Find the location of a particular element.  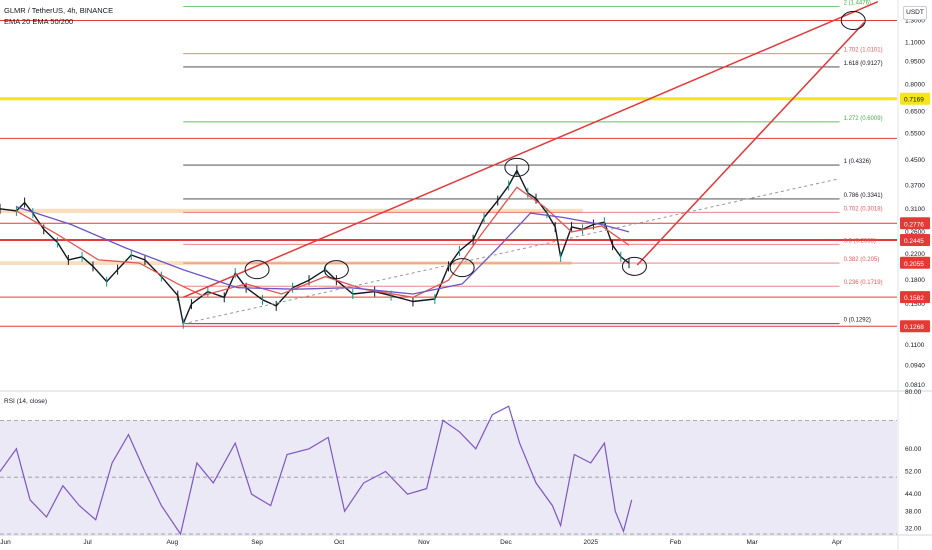

price-tick-0: 1.3000 is located at coordinates (915, 21).